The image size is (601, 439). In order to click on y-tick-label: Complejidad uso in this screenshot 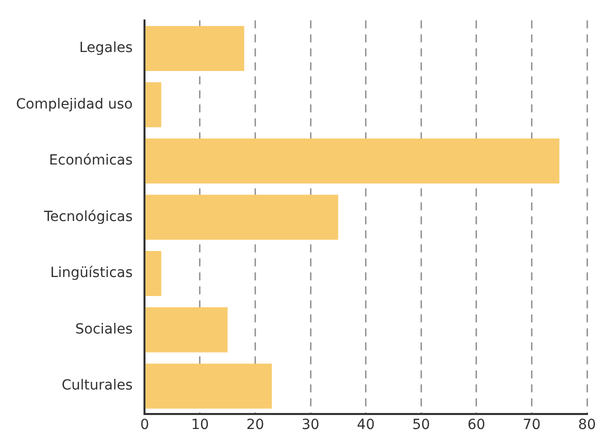, I will do `click(74, 104)`.